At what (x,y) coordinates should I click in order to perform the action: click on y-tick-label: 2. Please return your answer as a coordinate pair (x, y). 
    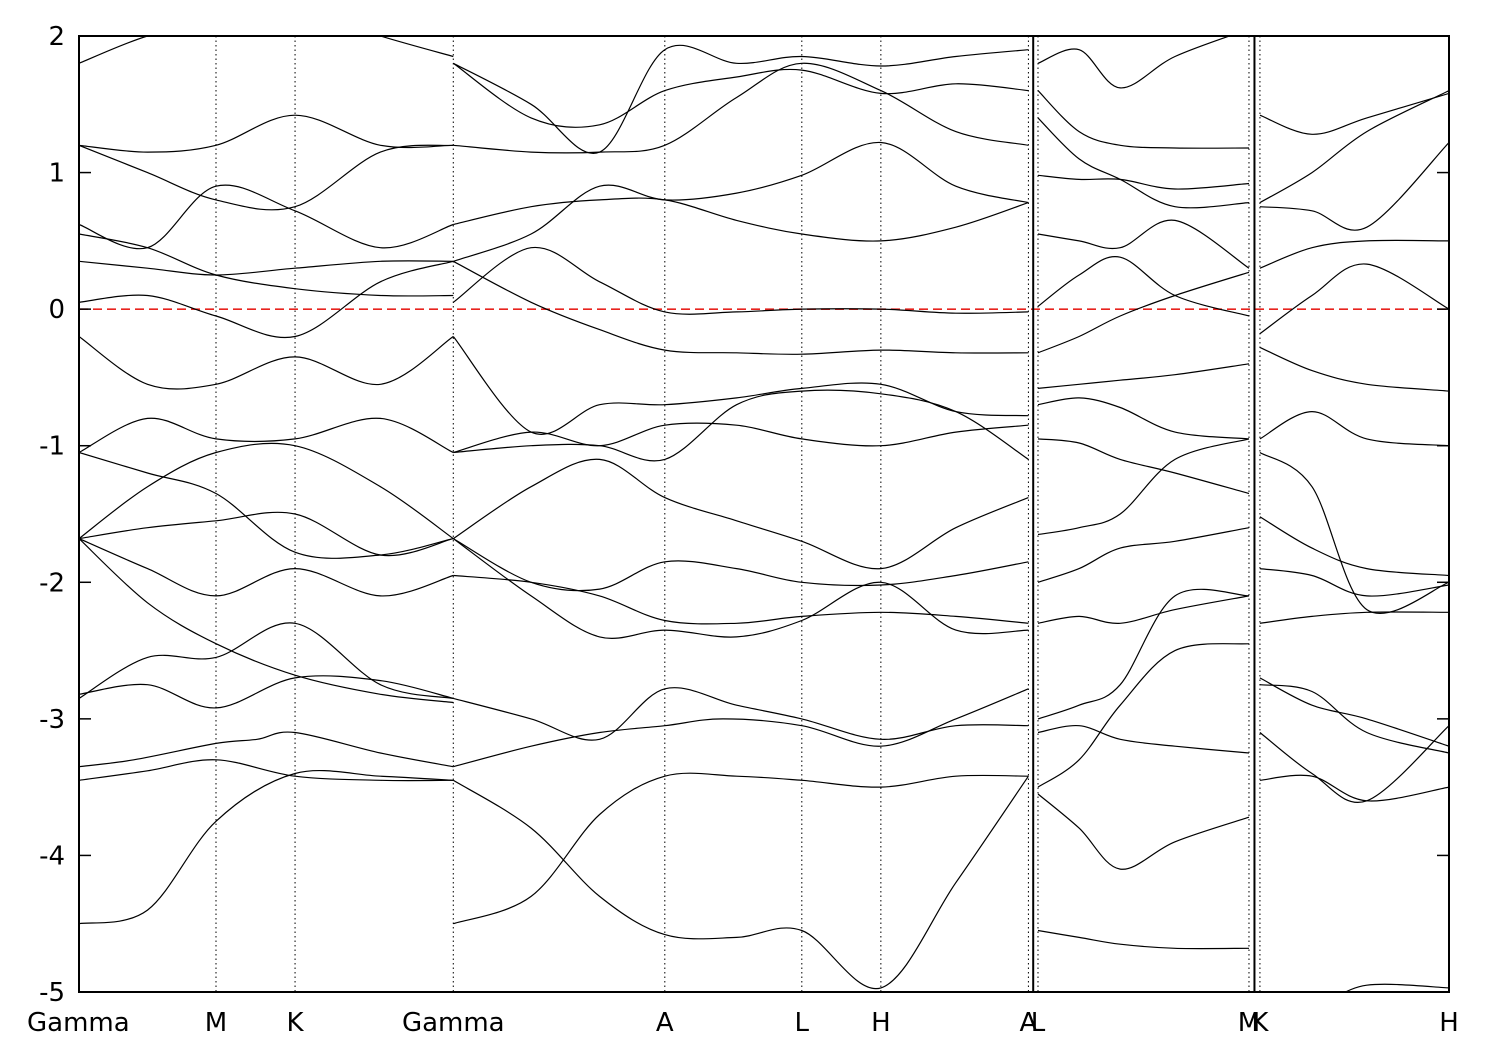
    Looking at the image, I should click on (56, 37).